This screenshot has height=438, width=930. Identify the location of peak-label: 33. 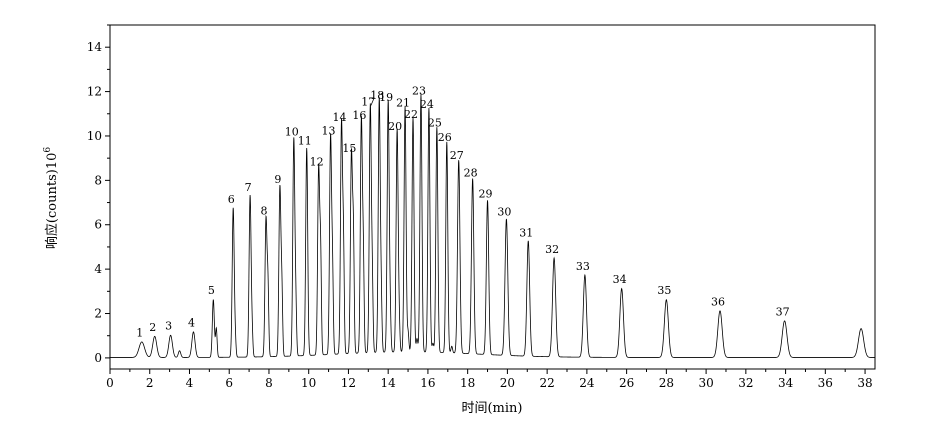
(583, 266).